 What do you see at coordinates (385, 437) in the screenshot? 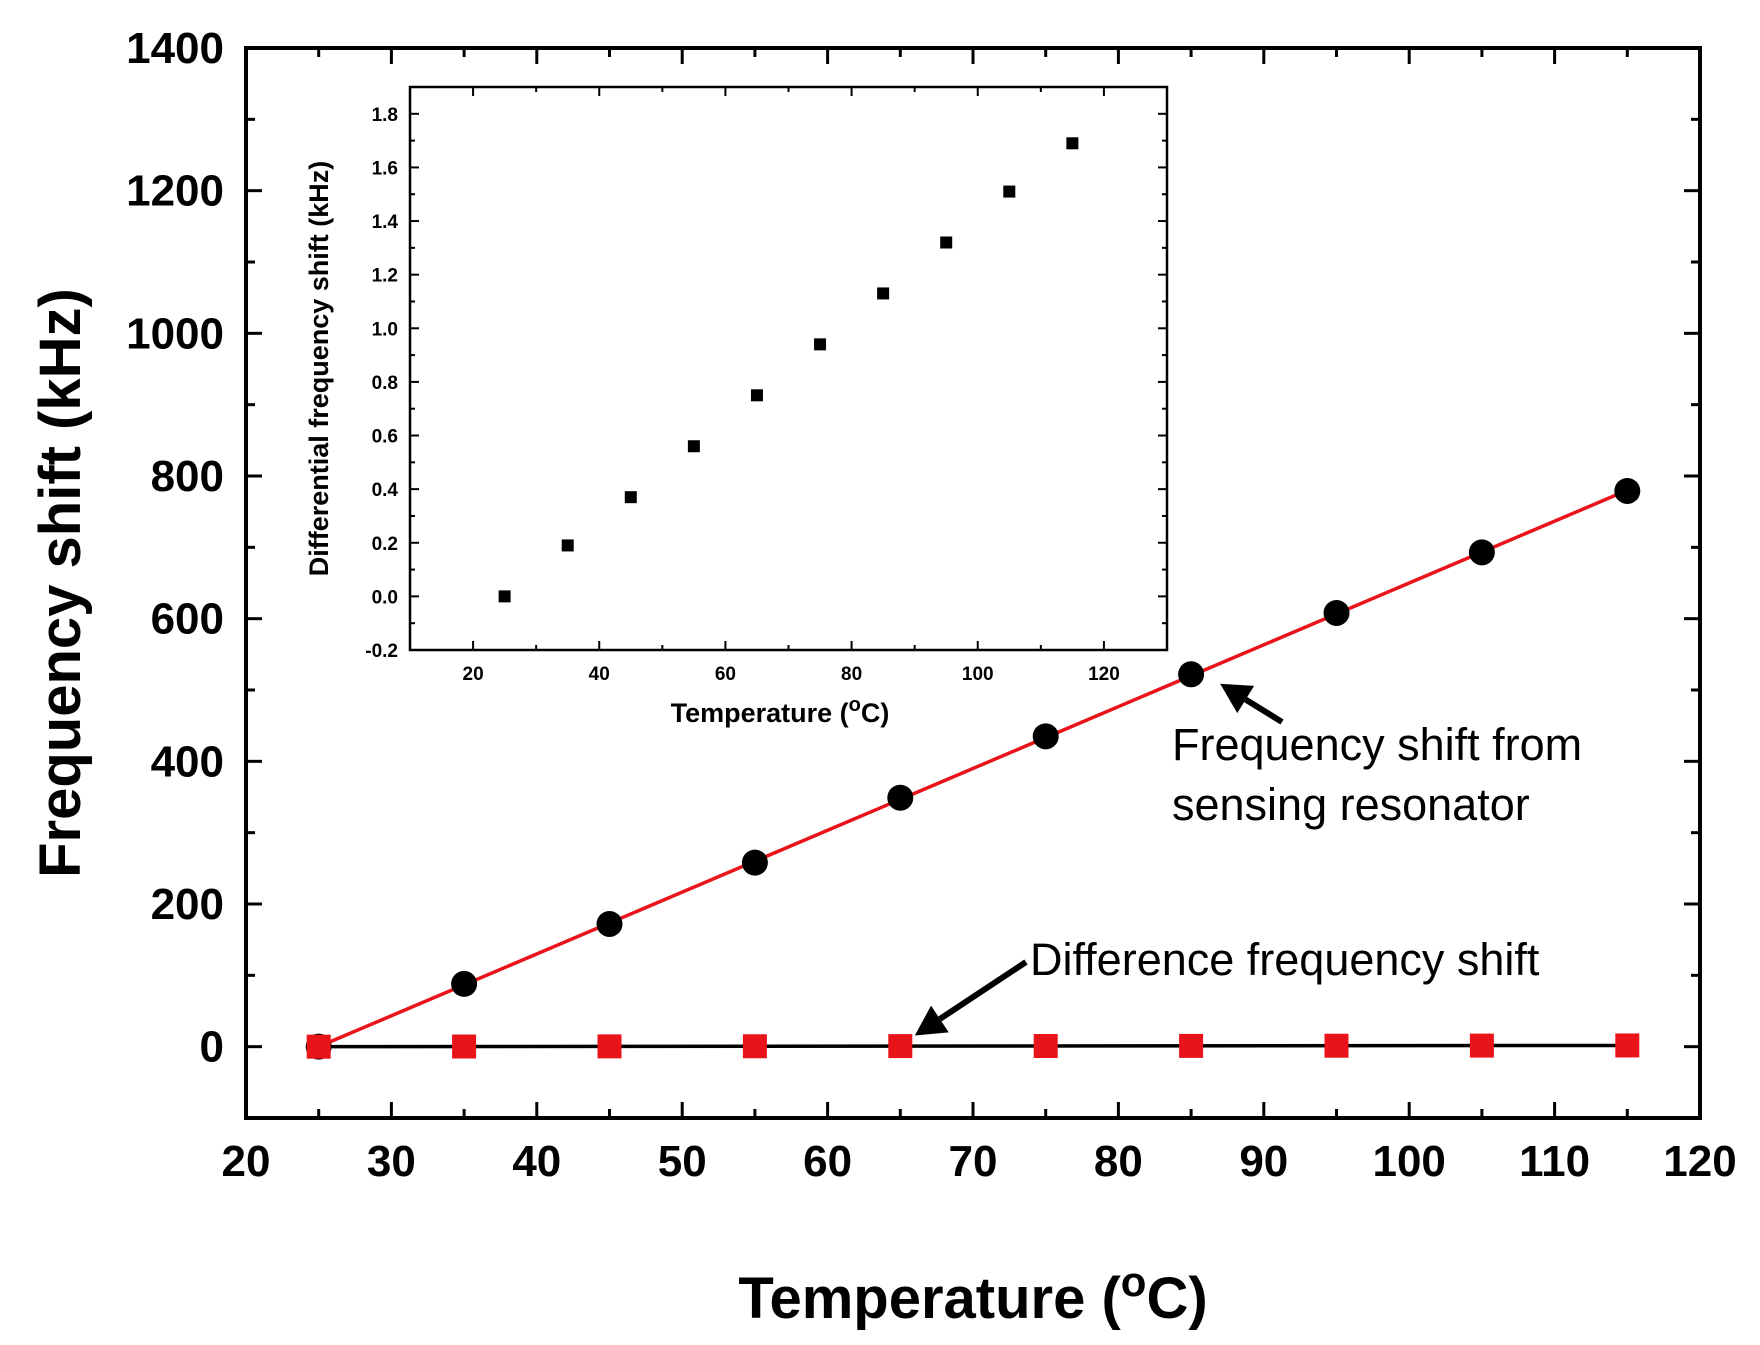
I see `inset-y-tick-label: 0.6` at bounding box center [385, 437].